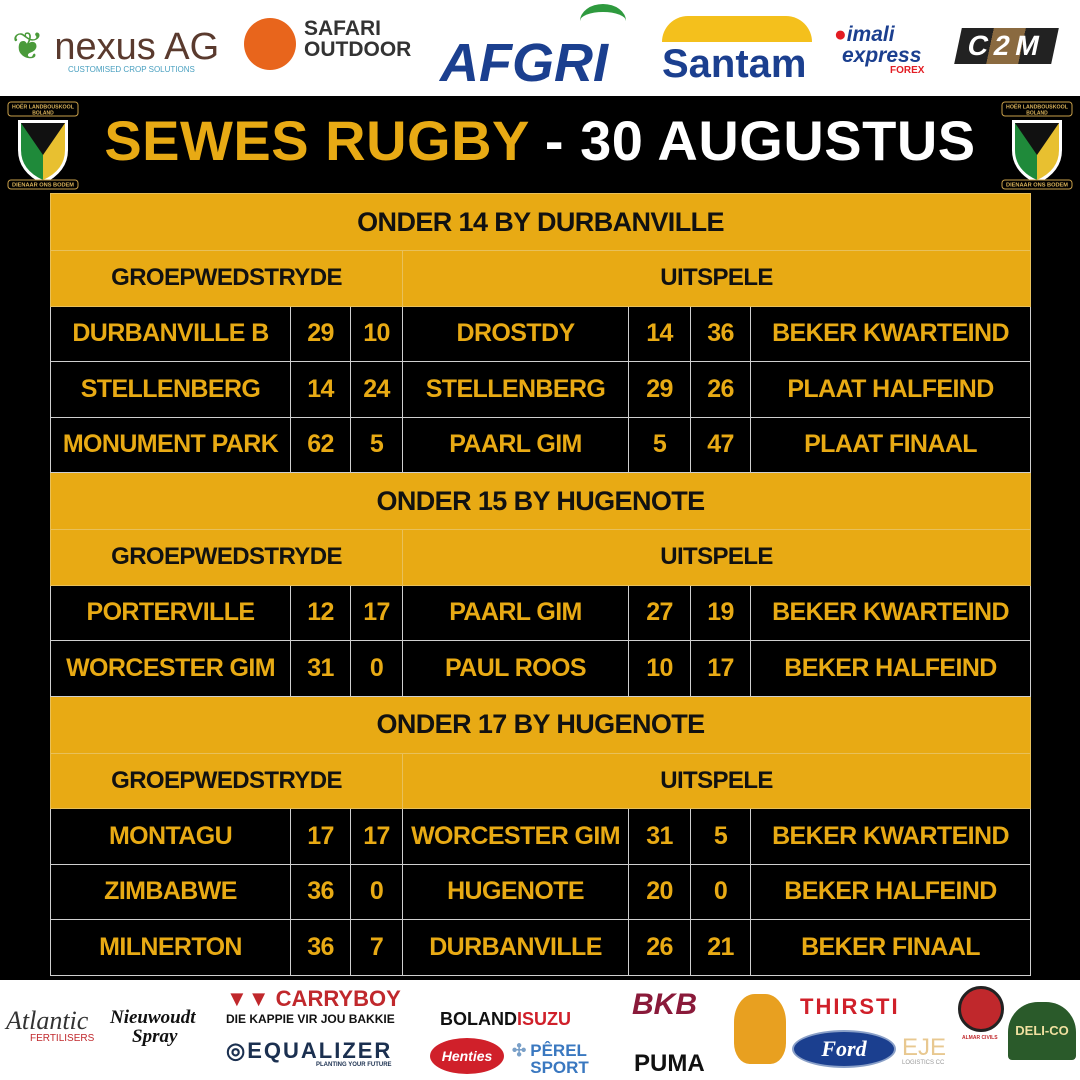  What do you see at coordinates (320, 612) in the screenshot?
I see `group-score-home: 12` at bounding box center [320, 612].